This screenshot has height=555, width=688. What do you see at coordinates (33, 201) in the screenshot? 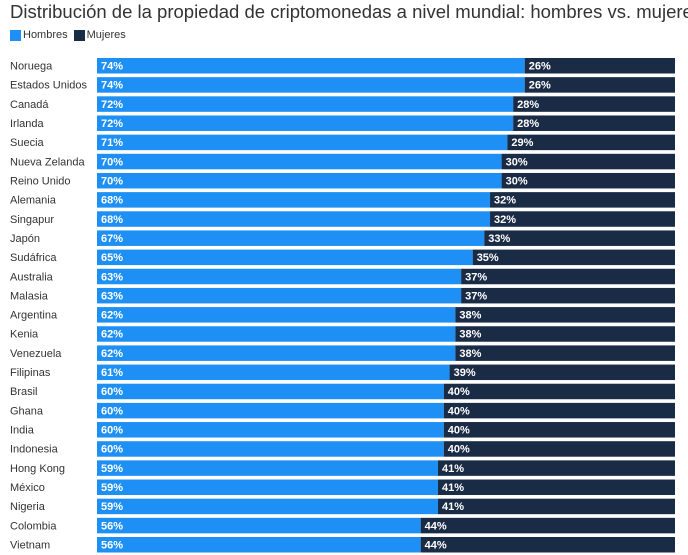
I see `category-label: Alemania` at bounding box center [33, 201].